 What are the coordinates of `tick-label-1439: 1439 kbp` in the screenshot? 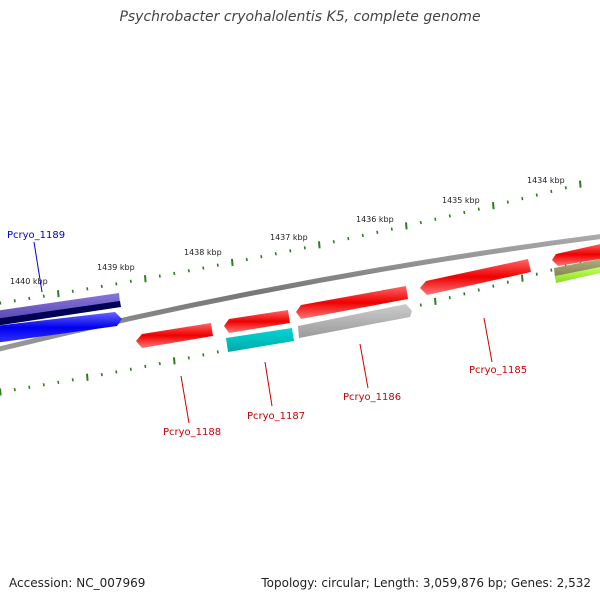 It's located at (116, 267).